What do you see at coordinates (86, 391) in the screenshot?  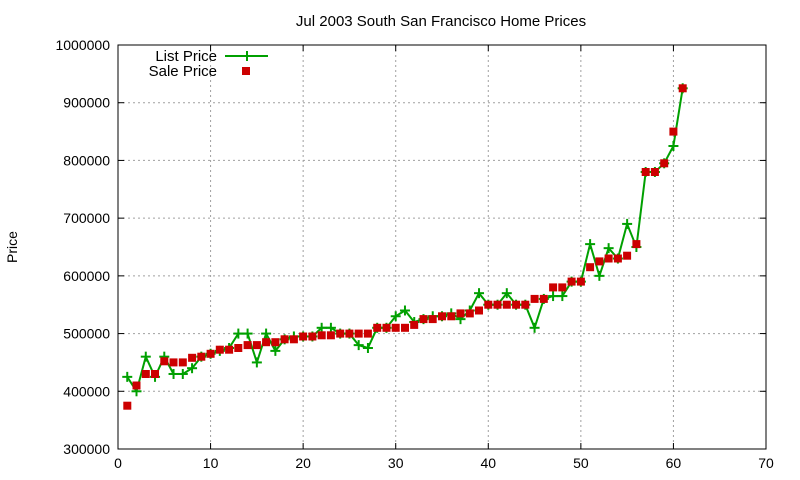 I see `y-tick-label: 400000` at bounding box center [86, 391].